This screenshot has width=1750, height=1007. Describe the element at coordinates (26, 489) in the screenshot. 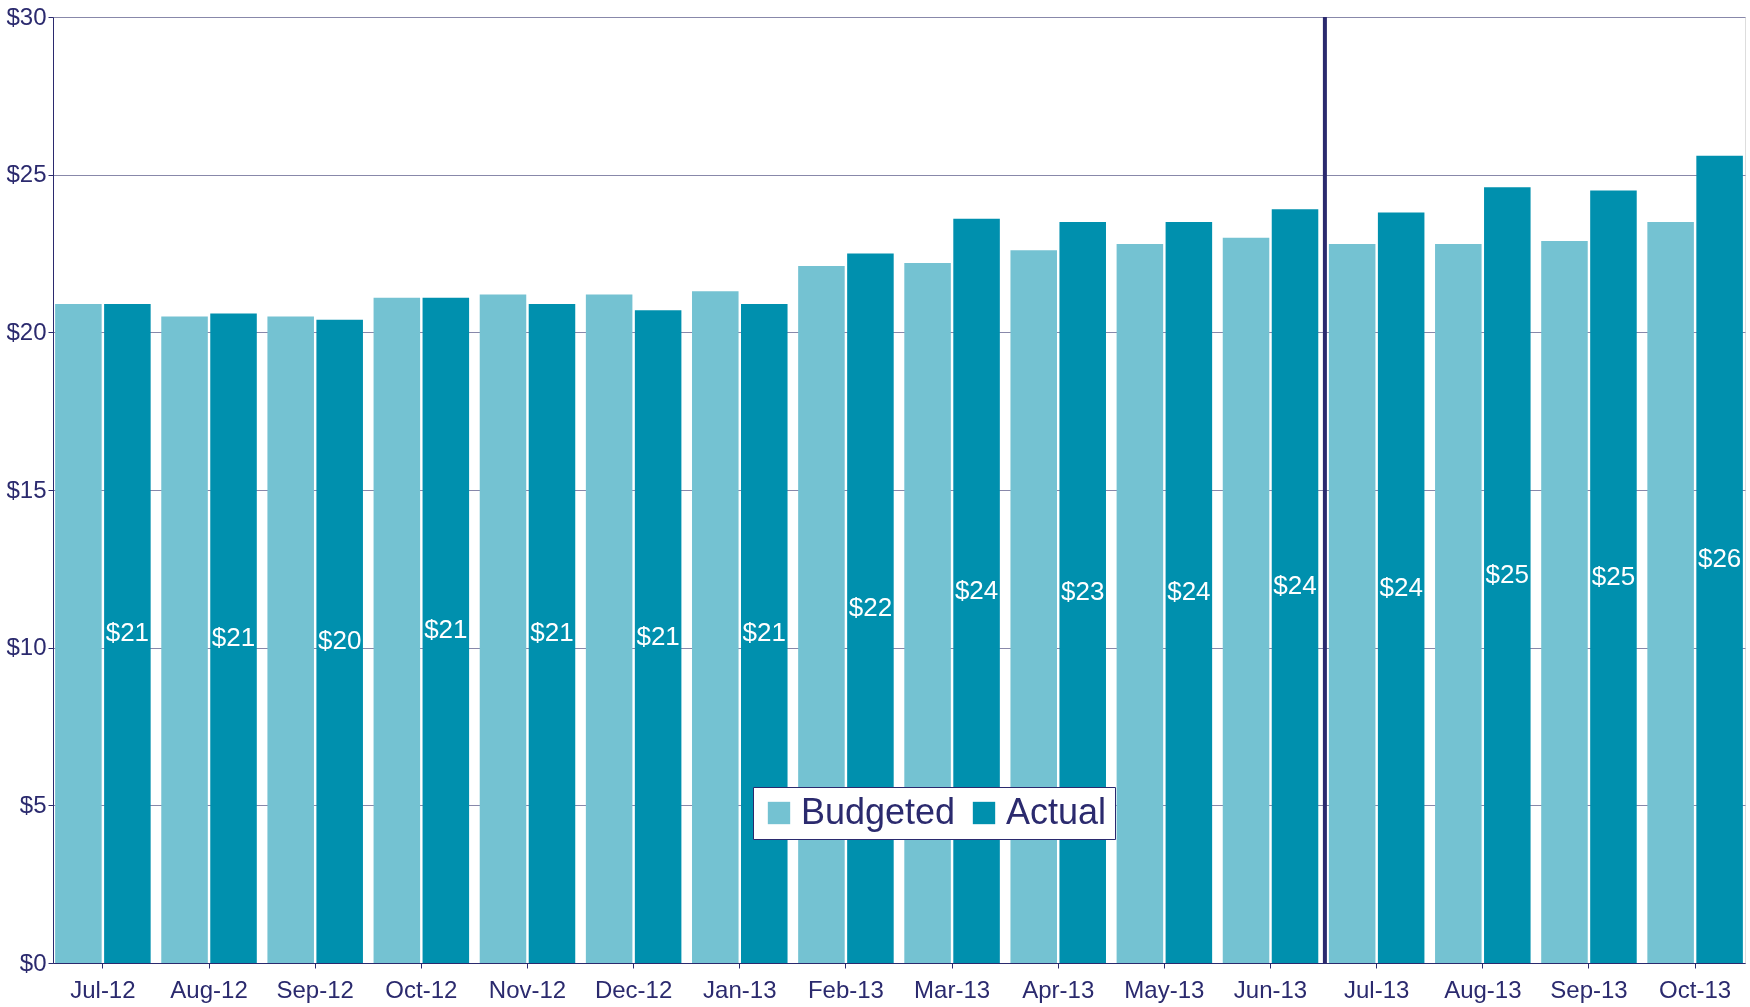

I see `y-tick-label: $15` at that location.